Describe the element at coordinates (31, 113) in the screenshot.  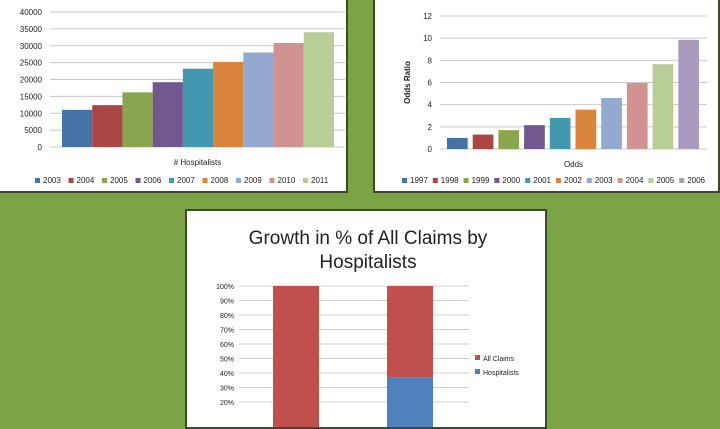
I see `y-tick-label: 10000` at that location.